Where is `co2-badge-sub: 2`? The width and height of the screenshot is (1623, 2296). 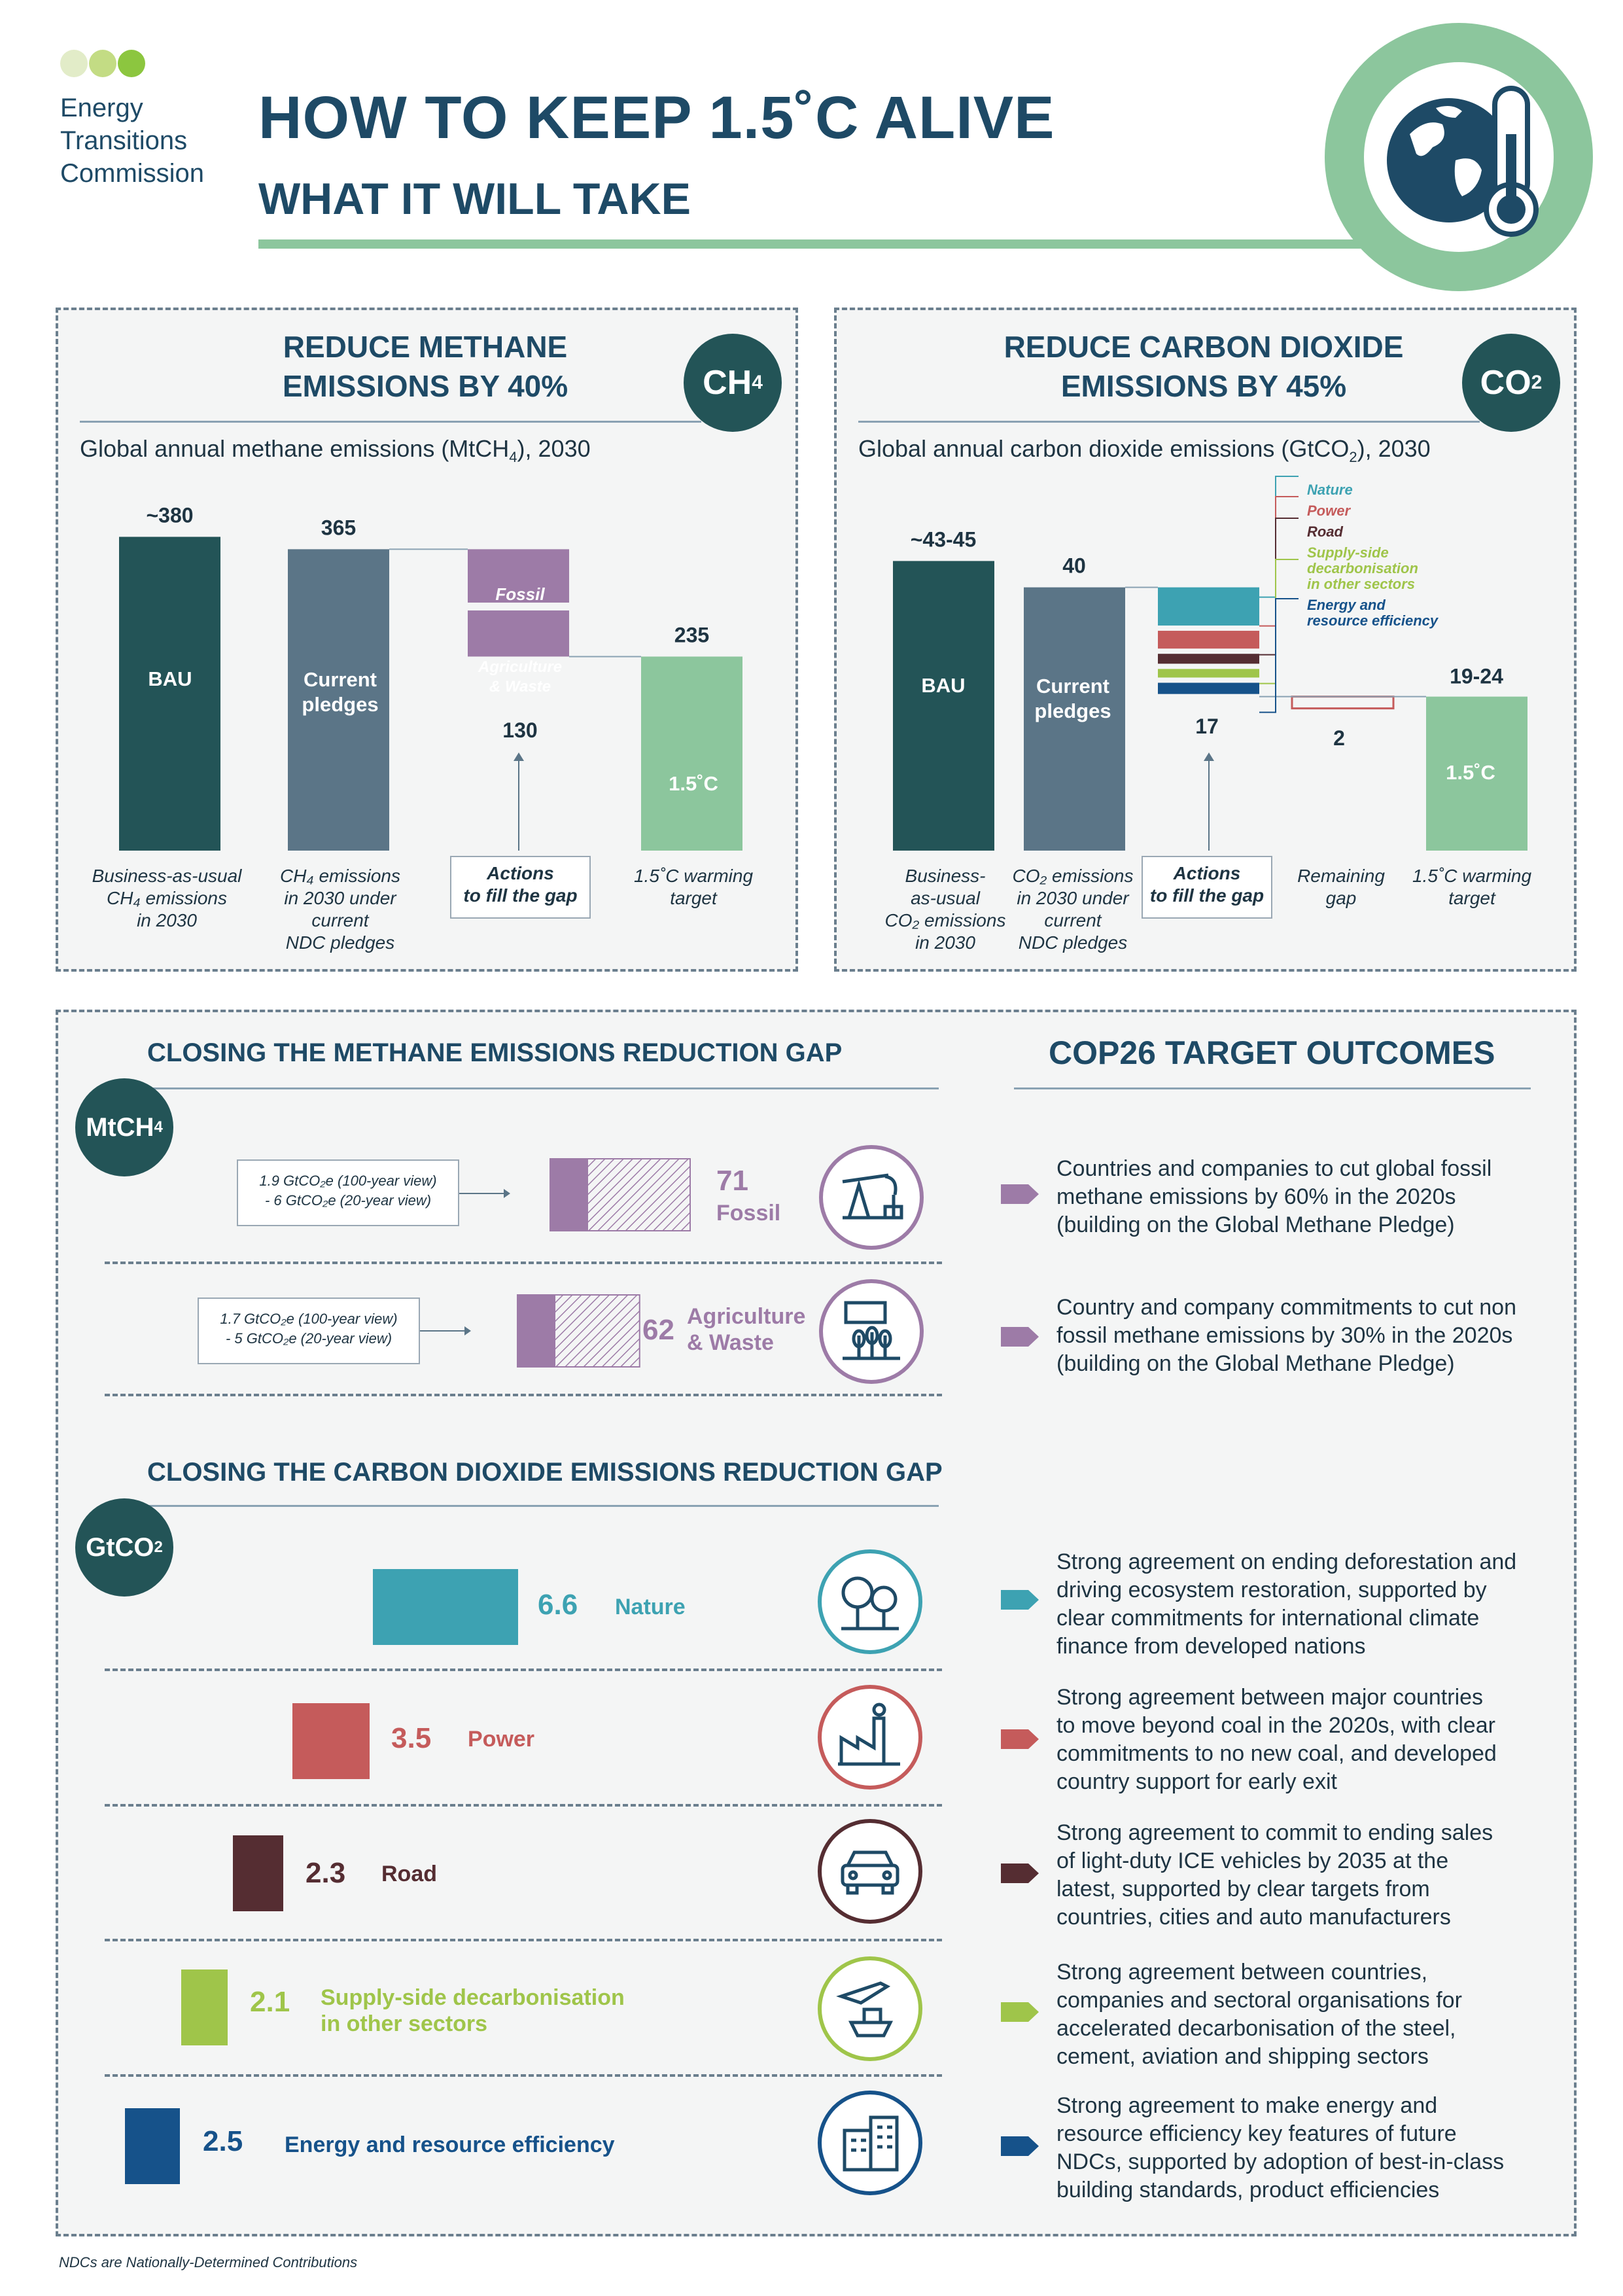
co2-badge-sub: 2 is located at coordinates (1537, 382).